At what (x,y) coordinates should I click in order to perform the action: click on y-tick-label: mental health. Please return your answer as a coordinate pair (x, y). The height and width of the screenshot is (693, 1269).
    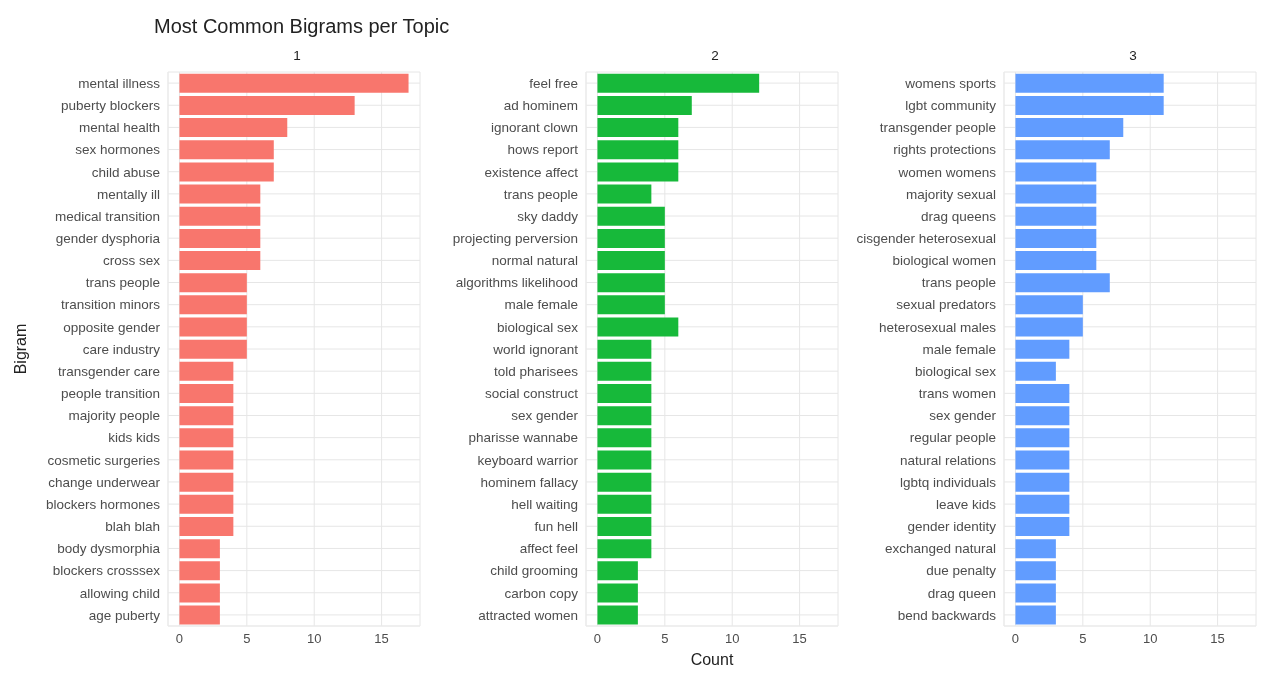
    Looking at the image, I should click on (119, 128).